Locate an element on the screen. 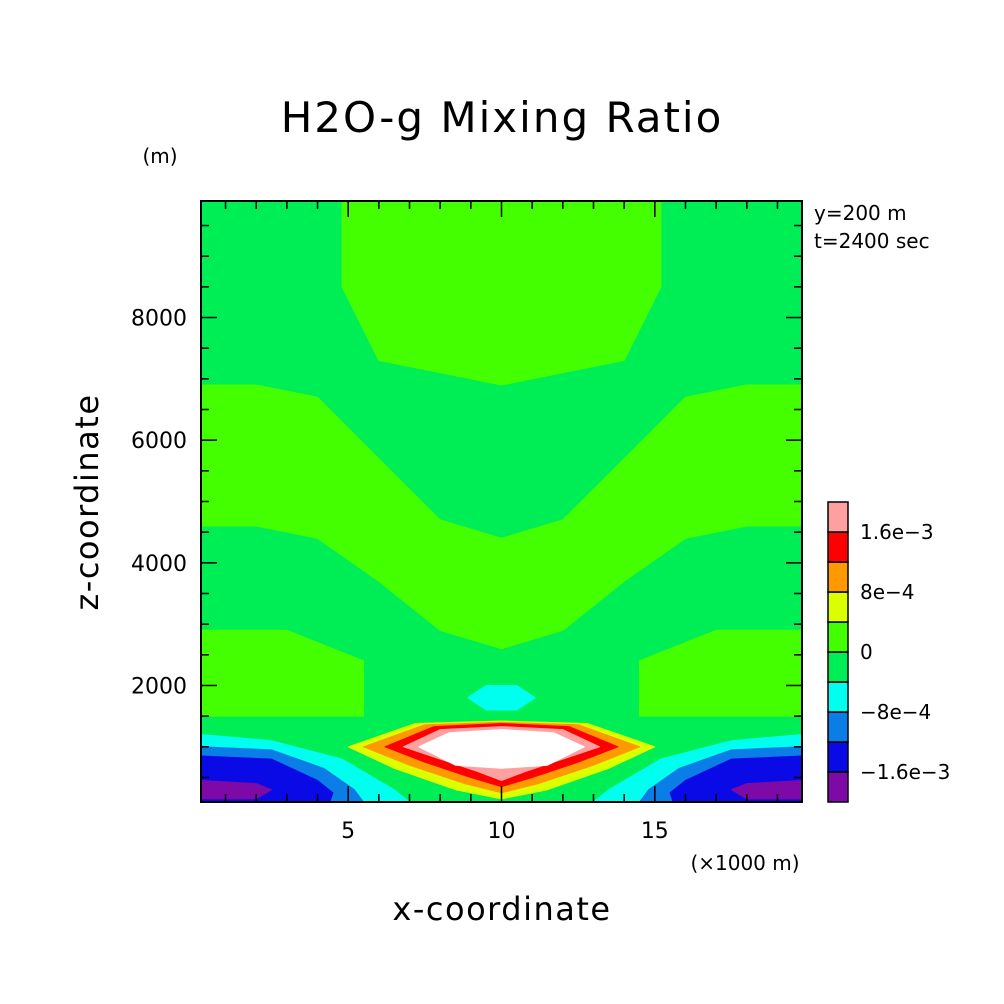  x-tick-label: 5 is located at coordinates (348, 831).